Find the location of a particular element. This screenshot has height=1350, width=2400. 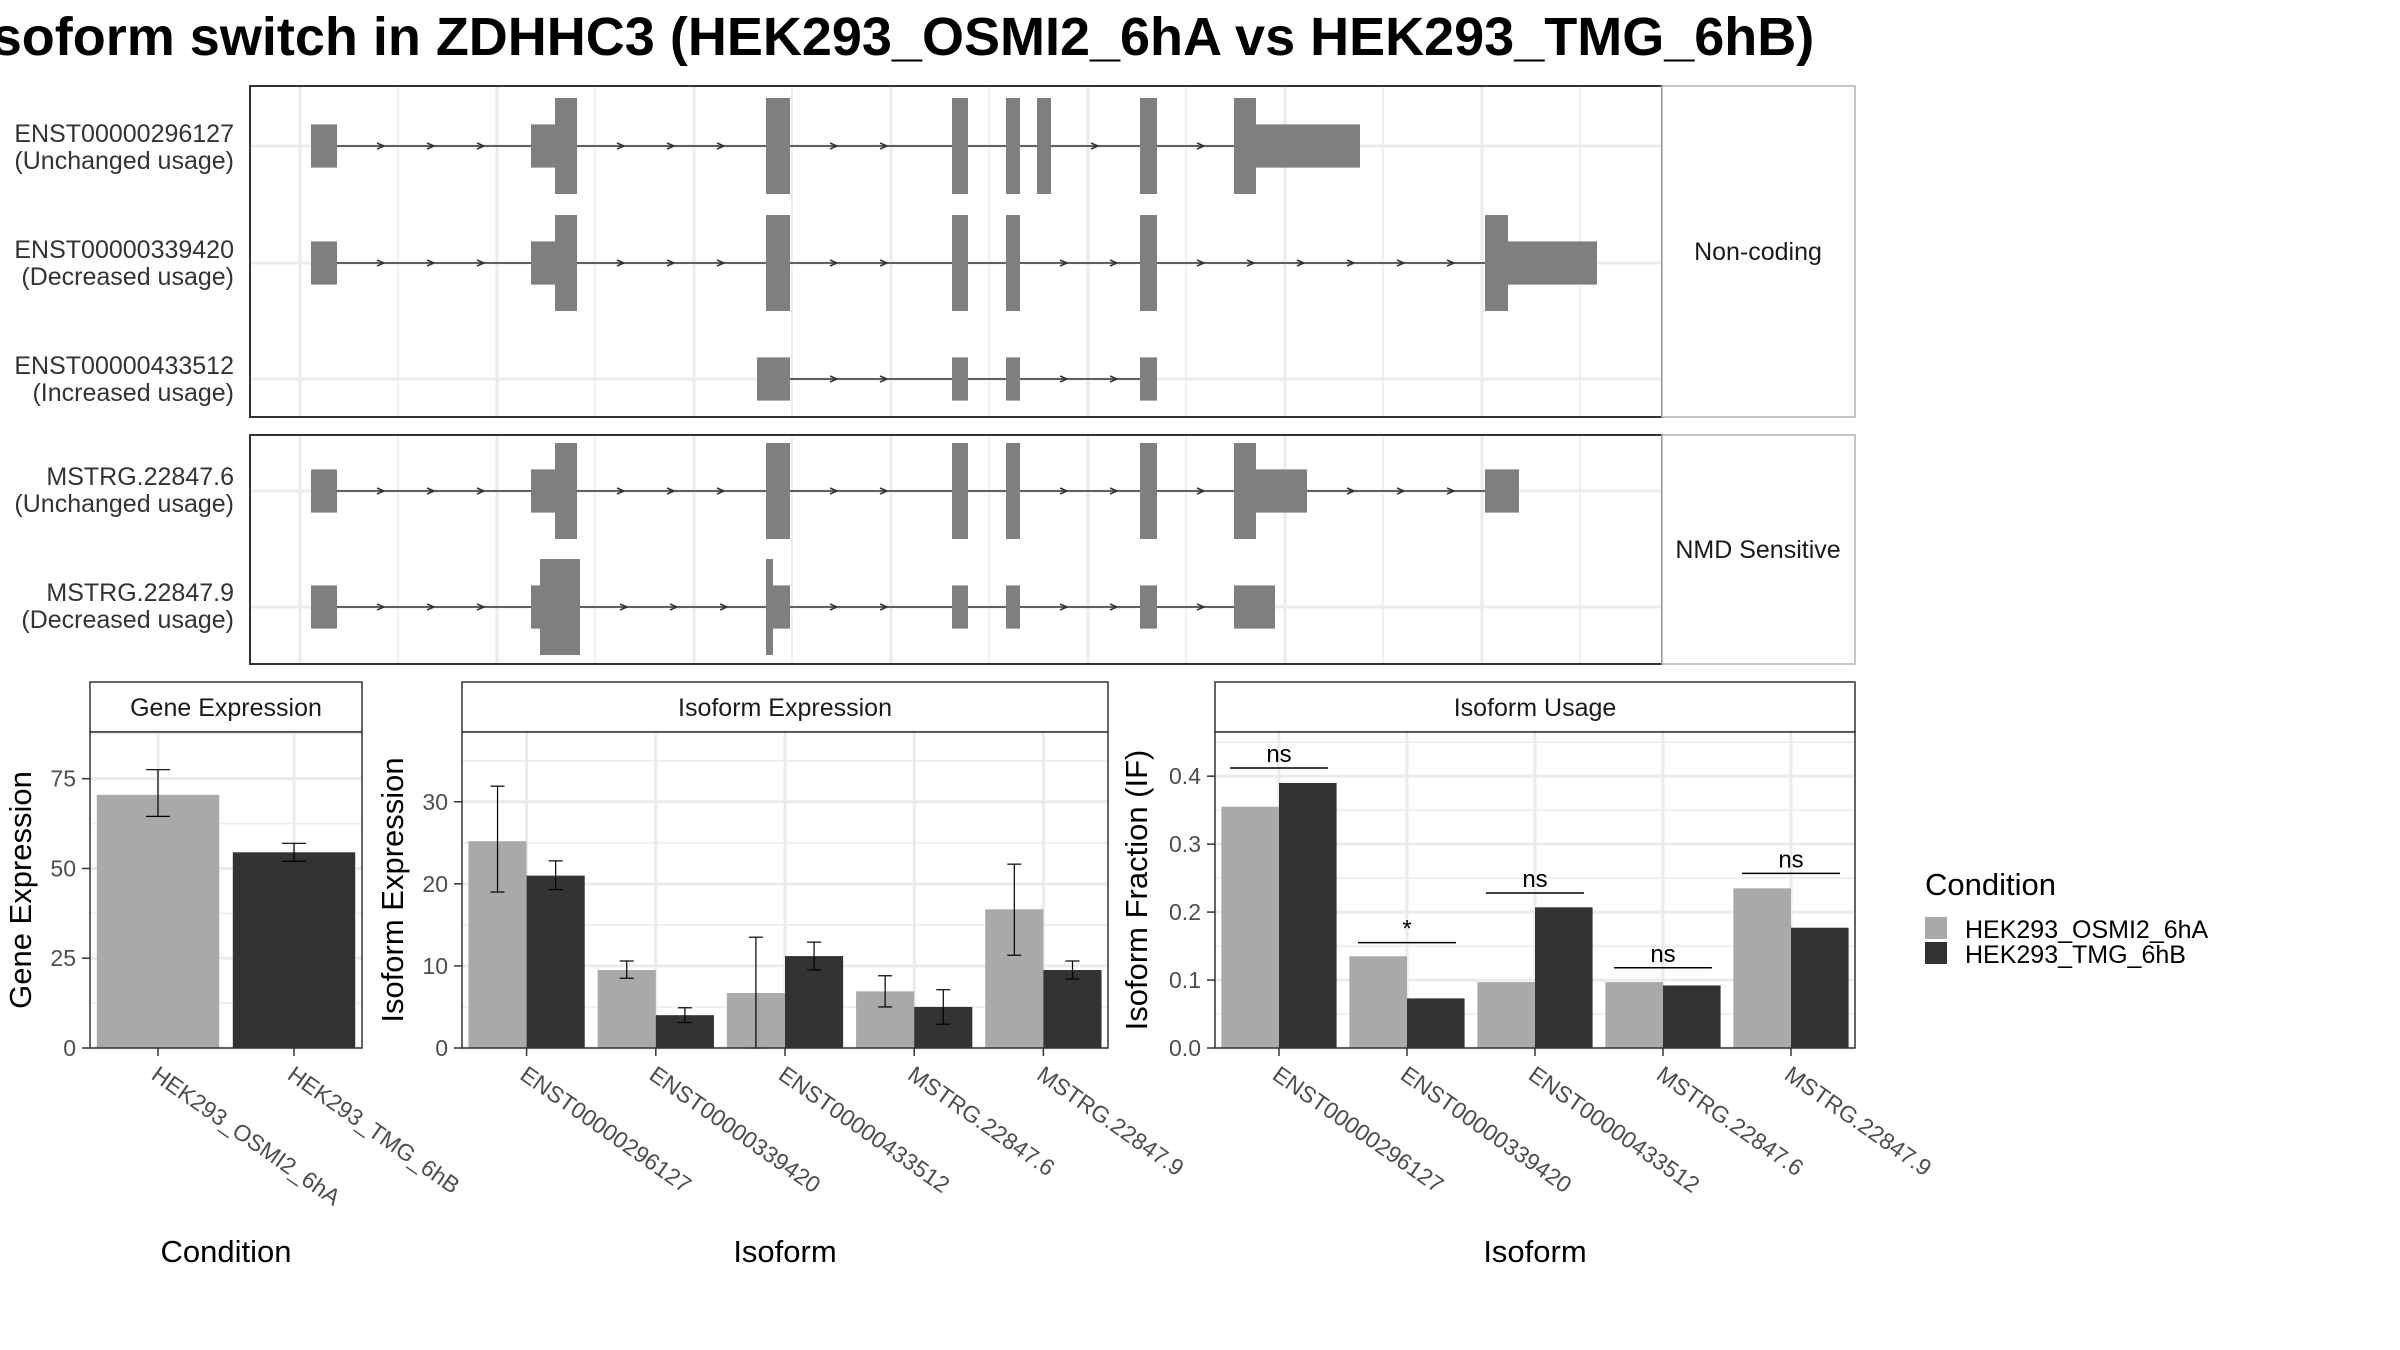

isoform-expression-errorbars is located at coordinates (785, 917).